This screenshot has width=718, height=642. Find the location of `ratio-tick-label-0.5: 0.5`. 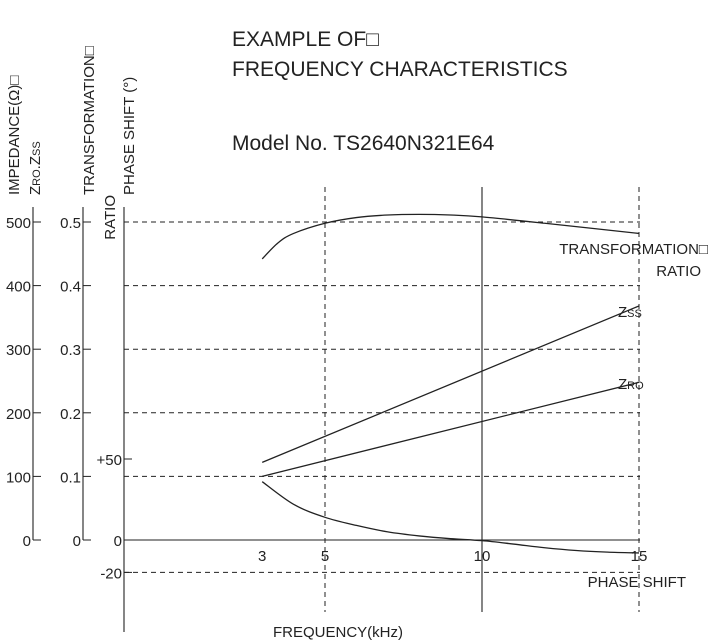

ratio-tick-label-0.5: 0.5 is located at coordinates (70, 223).